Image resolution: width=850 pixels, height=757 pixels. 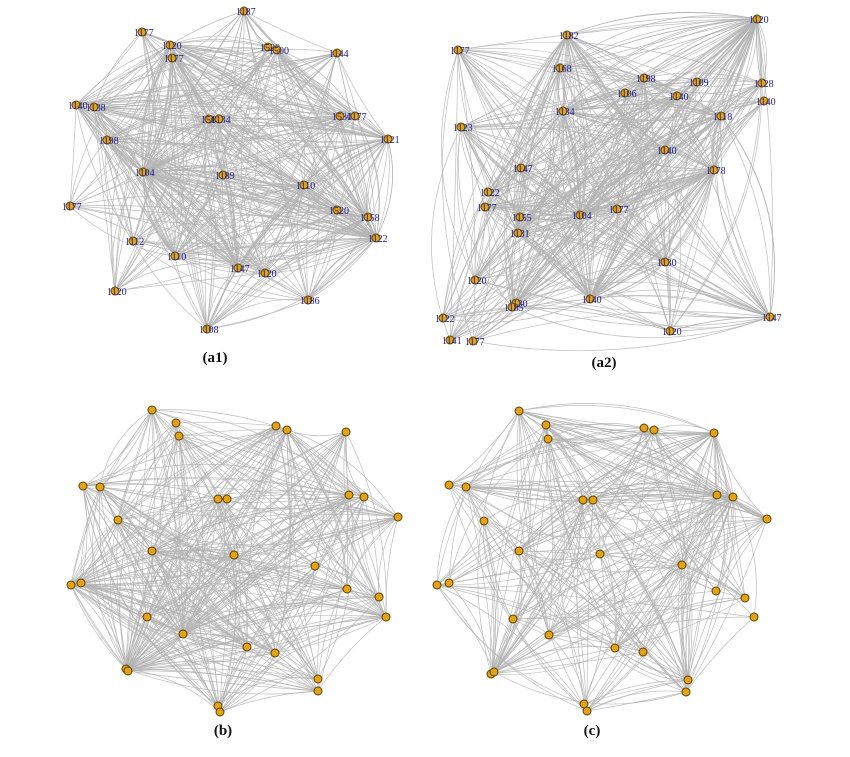 I want to click on node-label: 1120, so click(x=759, y=20).